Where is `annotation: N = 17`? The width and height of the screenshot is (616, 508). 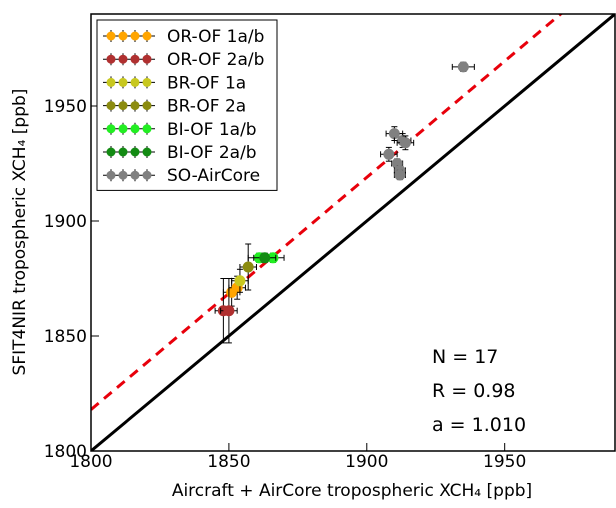 annotation: N = 17 is located at coordinates (465, 357).